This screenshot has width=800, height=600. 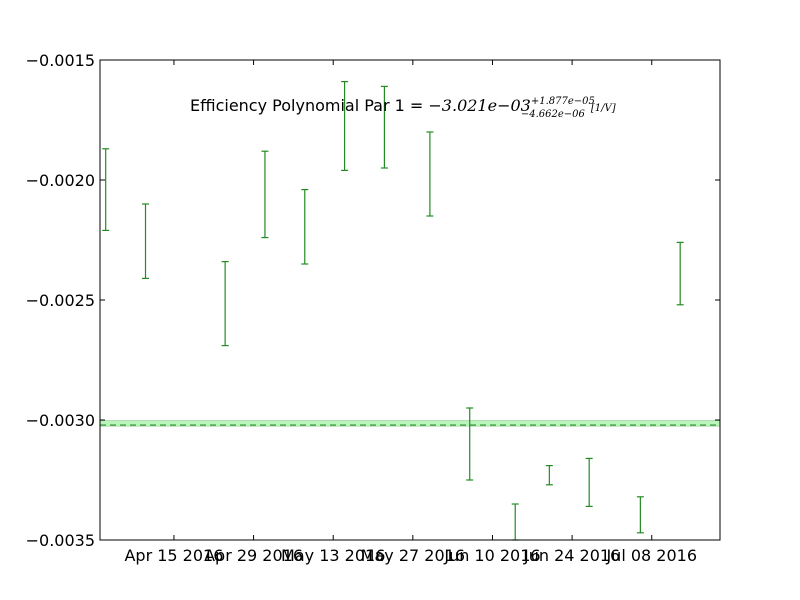 What do you see at coordinates (60, 540) in the screenshot?
I see `y-tick-label: −0.0035` at bounding box center [60, 540].